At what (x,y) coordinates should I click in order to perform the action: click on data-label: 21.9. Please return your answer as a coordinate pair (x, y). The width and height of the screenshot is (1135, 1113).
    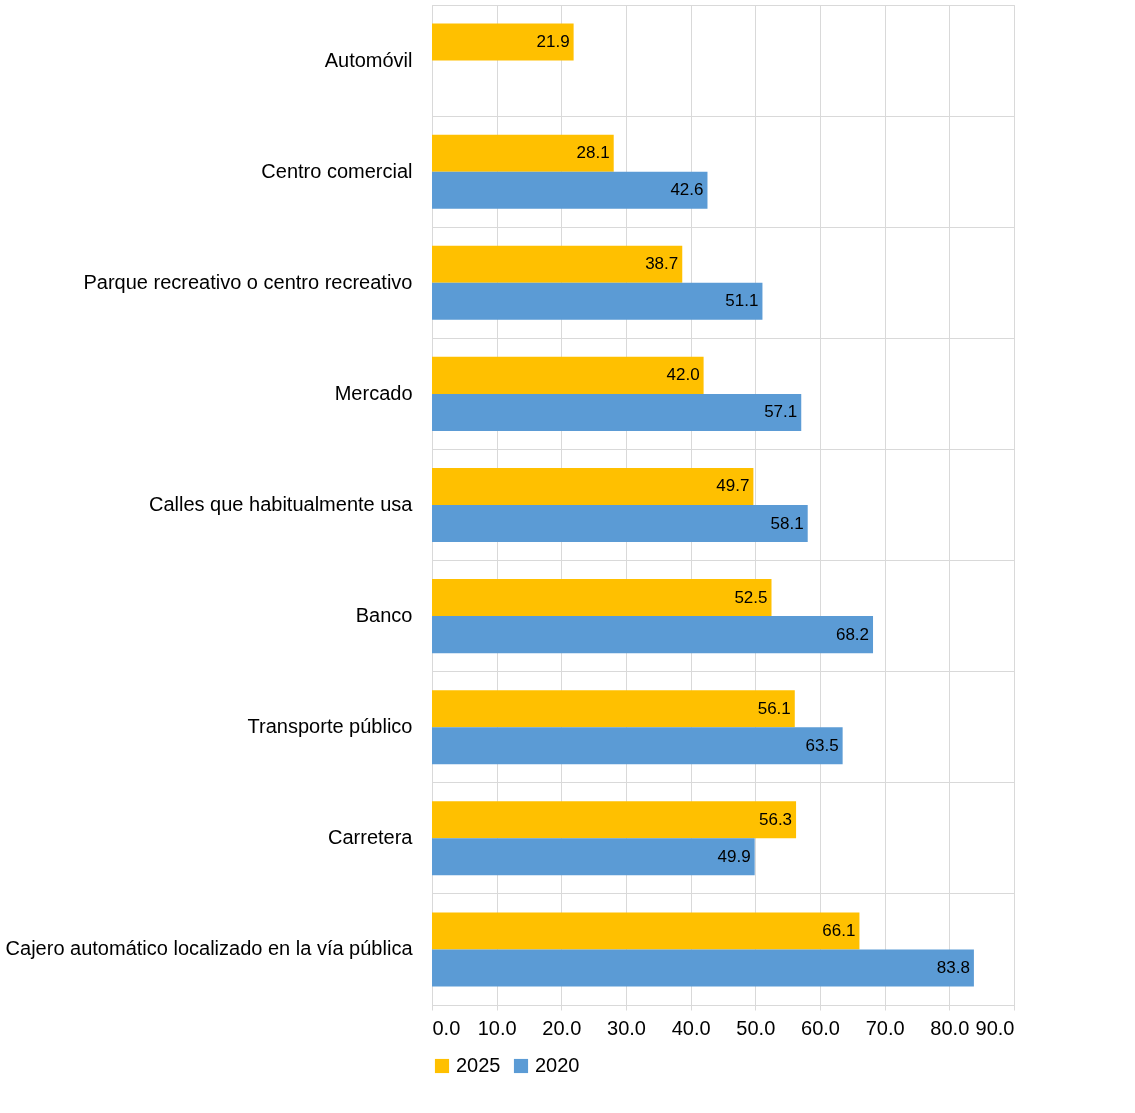
    Looking at the image, I should click on (553, 42).